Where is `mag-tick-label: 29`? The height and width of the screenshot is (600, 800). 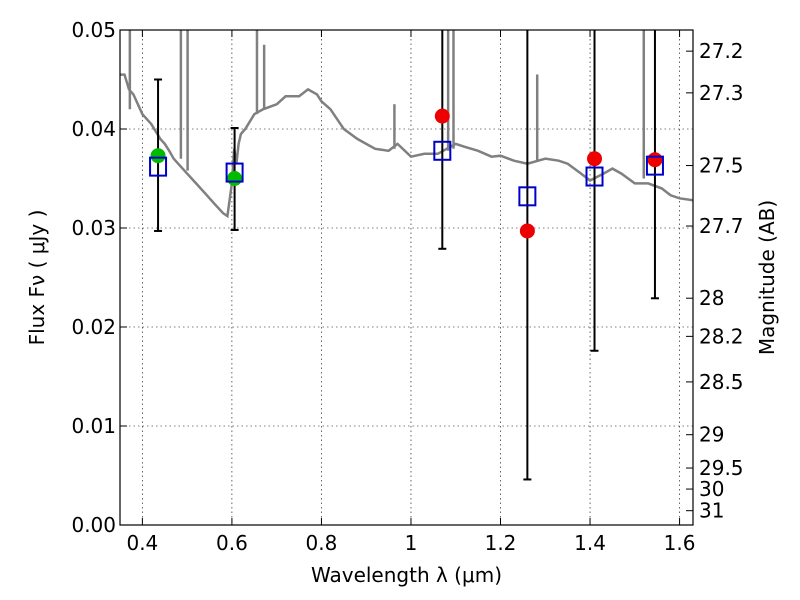 mag-tick-label: 29 is located at coordinates (711, 435).